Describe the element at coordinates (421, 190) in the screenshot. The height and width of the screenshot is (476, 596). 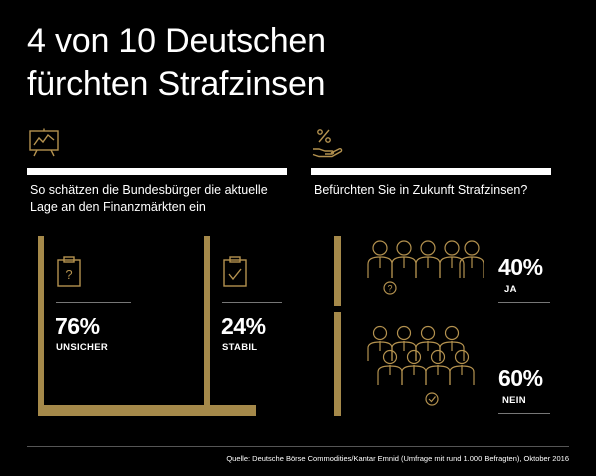
I see `right-question: Befürchten Sie in Zukunft Strafzinsen?` at that location.